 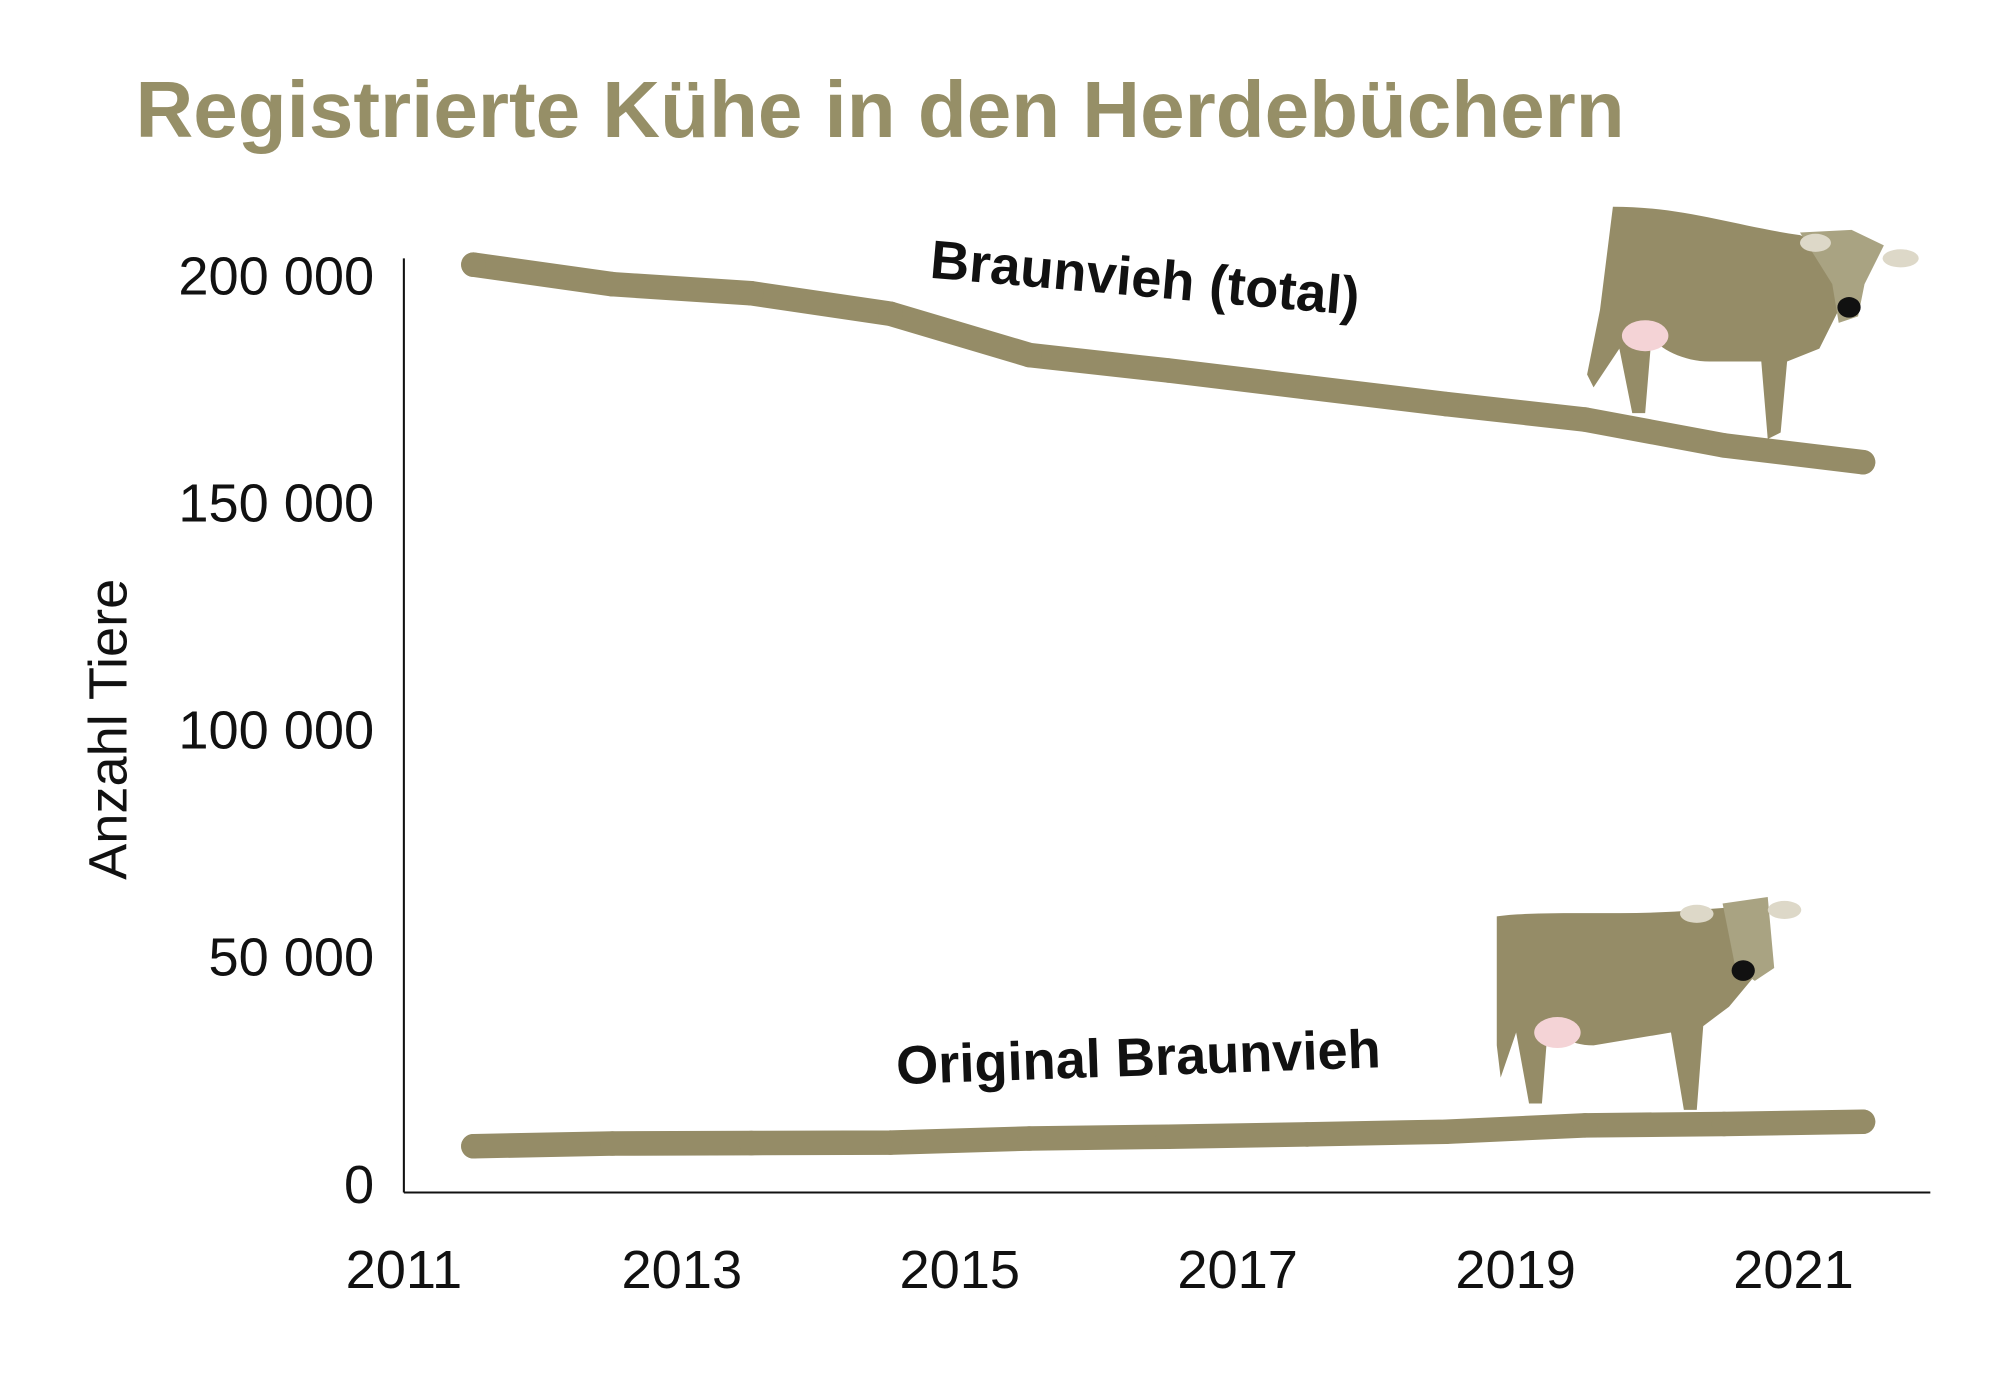 What do you see at coordinates (276, 276) in the screenshot?
I see `y-tick-label: 200 000` at bounding box center [276, 276].